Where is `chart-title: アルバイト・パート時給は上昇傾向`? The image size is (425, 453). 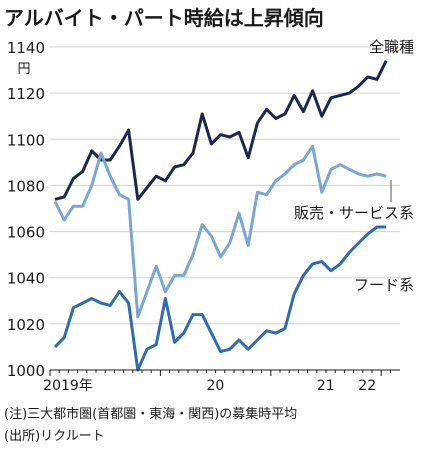 chart-title: アルバイト・パート時給は上昇傾向 is located at coordinates (164, 18).